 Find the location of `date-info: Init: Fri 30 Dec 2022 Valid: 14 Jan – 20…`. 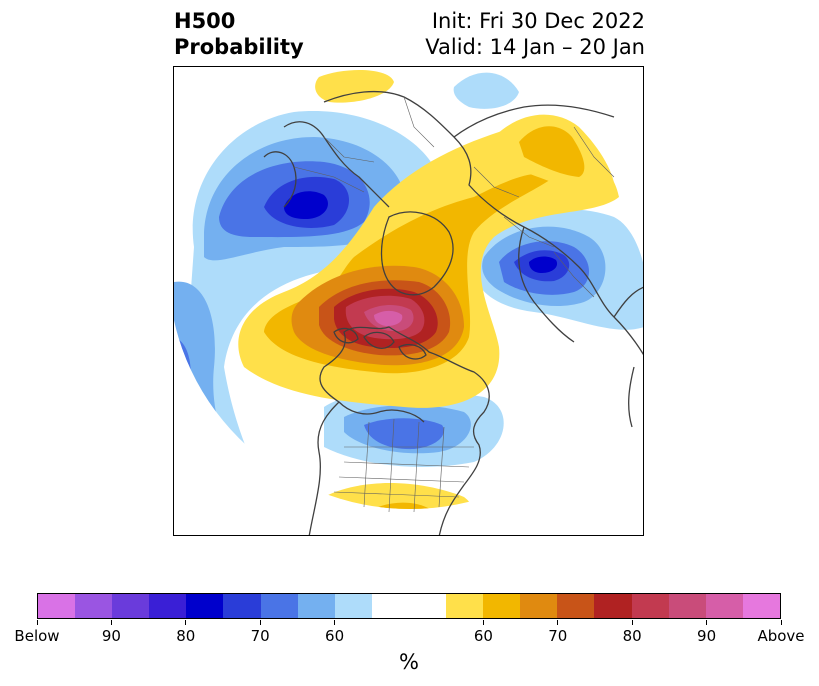

date-info: Init: Fri 30 Dec 2022 Valid: 14 Jan – 20… is located at coordinates (535, 34).